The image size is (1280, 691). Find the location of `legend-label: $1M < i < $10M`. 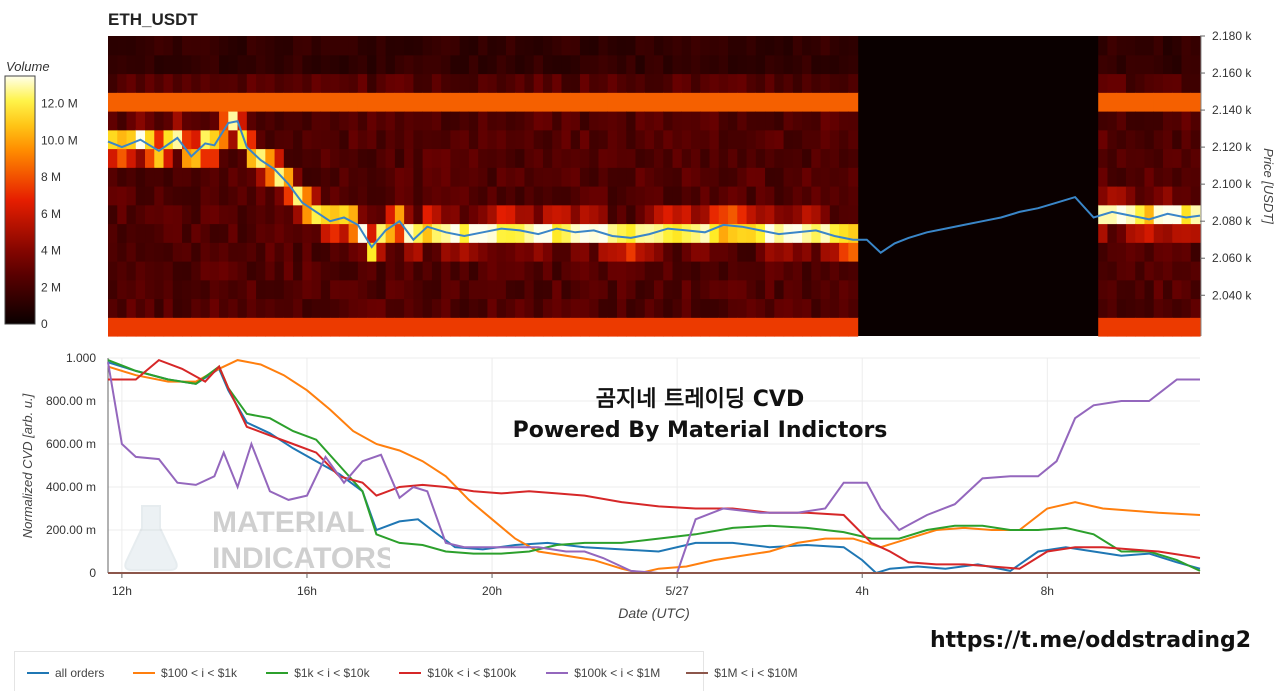

legend-label: $1M < i < $10M is located at coordinates (756, 673).